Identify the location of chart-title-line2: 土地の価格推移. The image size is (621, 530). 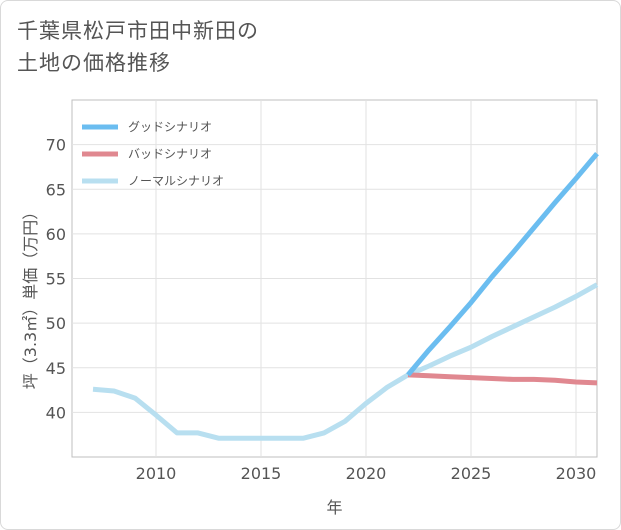
(94, 63).